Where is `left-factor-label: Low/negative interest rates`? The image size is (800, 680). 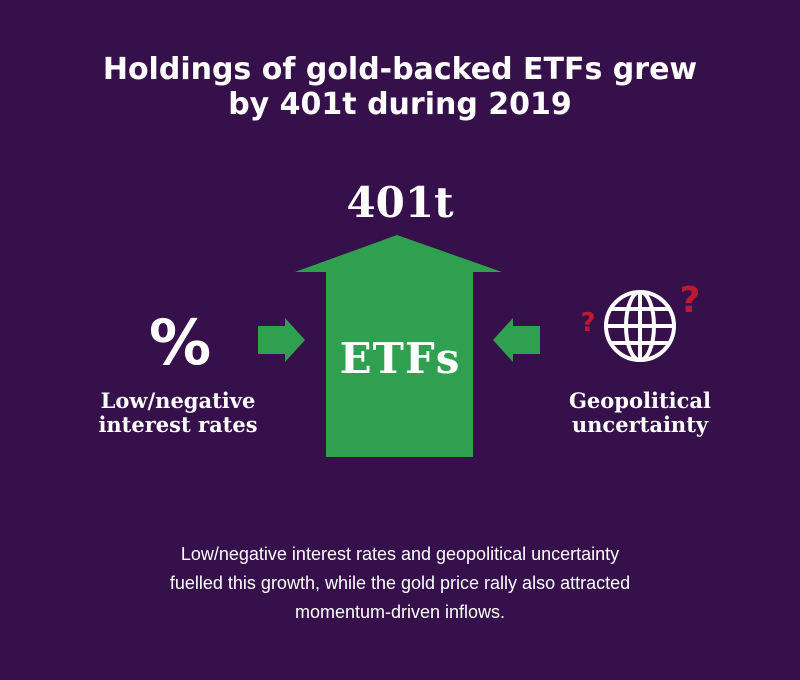 left-factor-label: Low/negative interest rates is located at coordinates (178, 413).